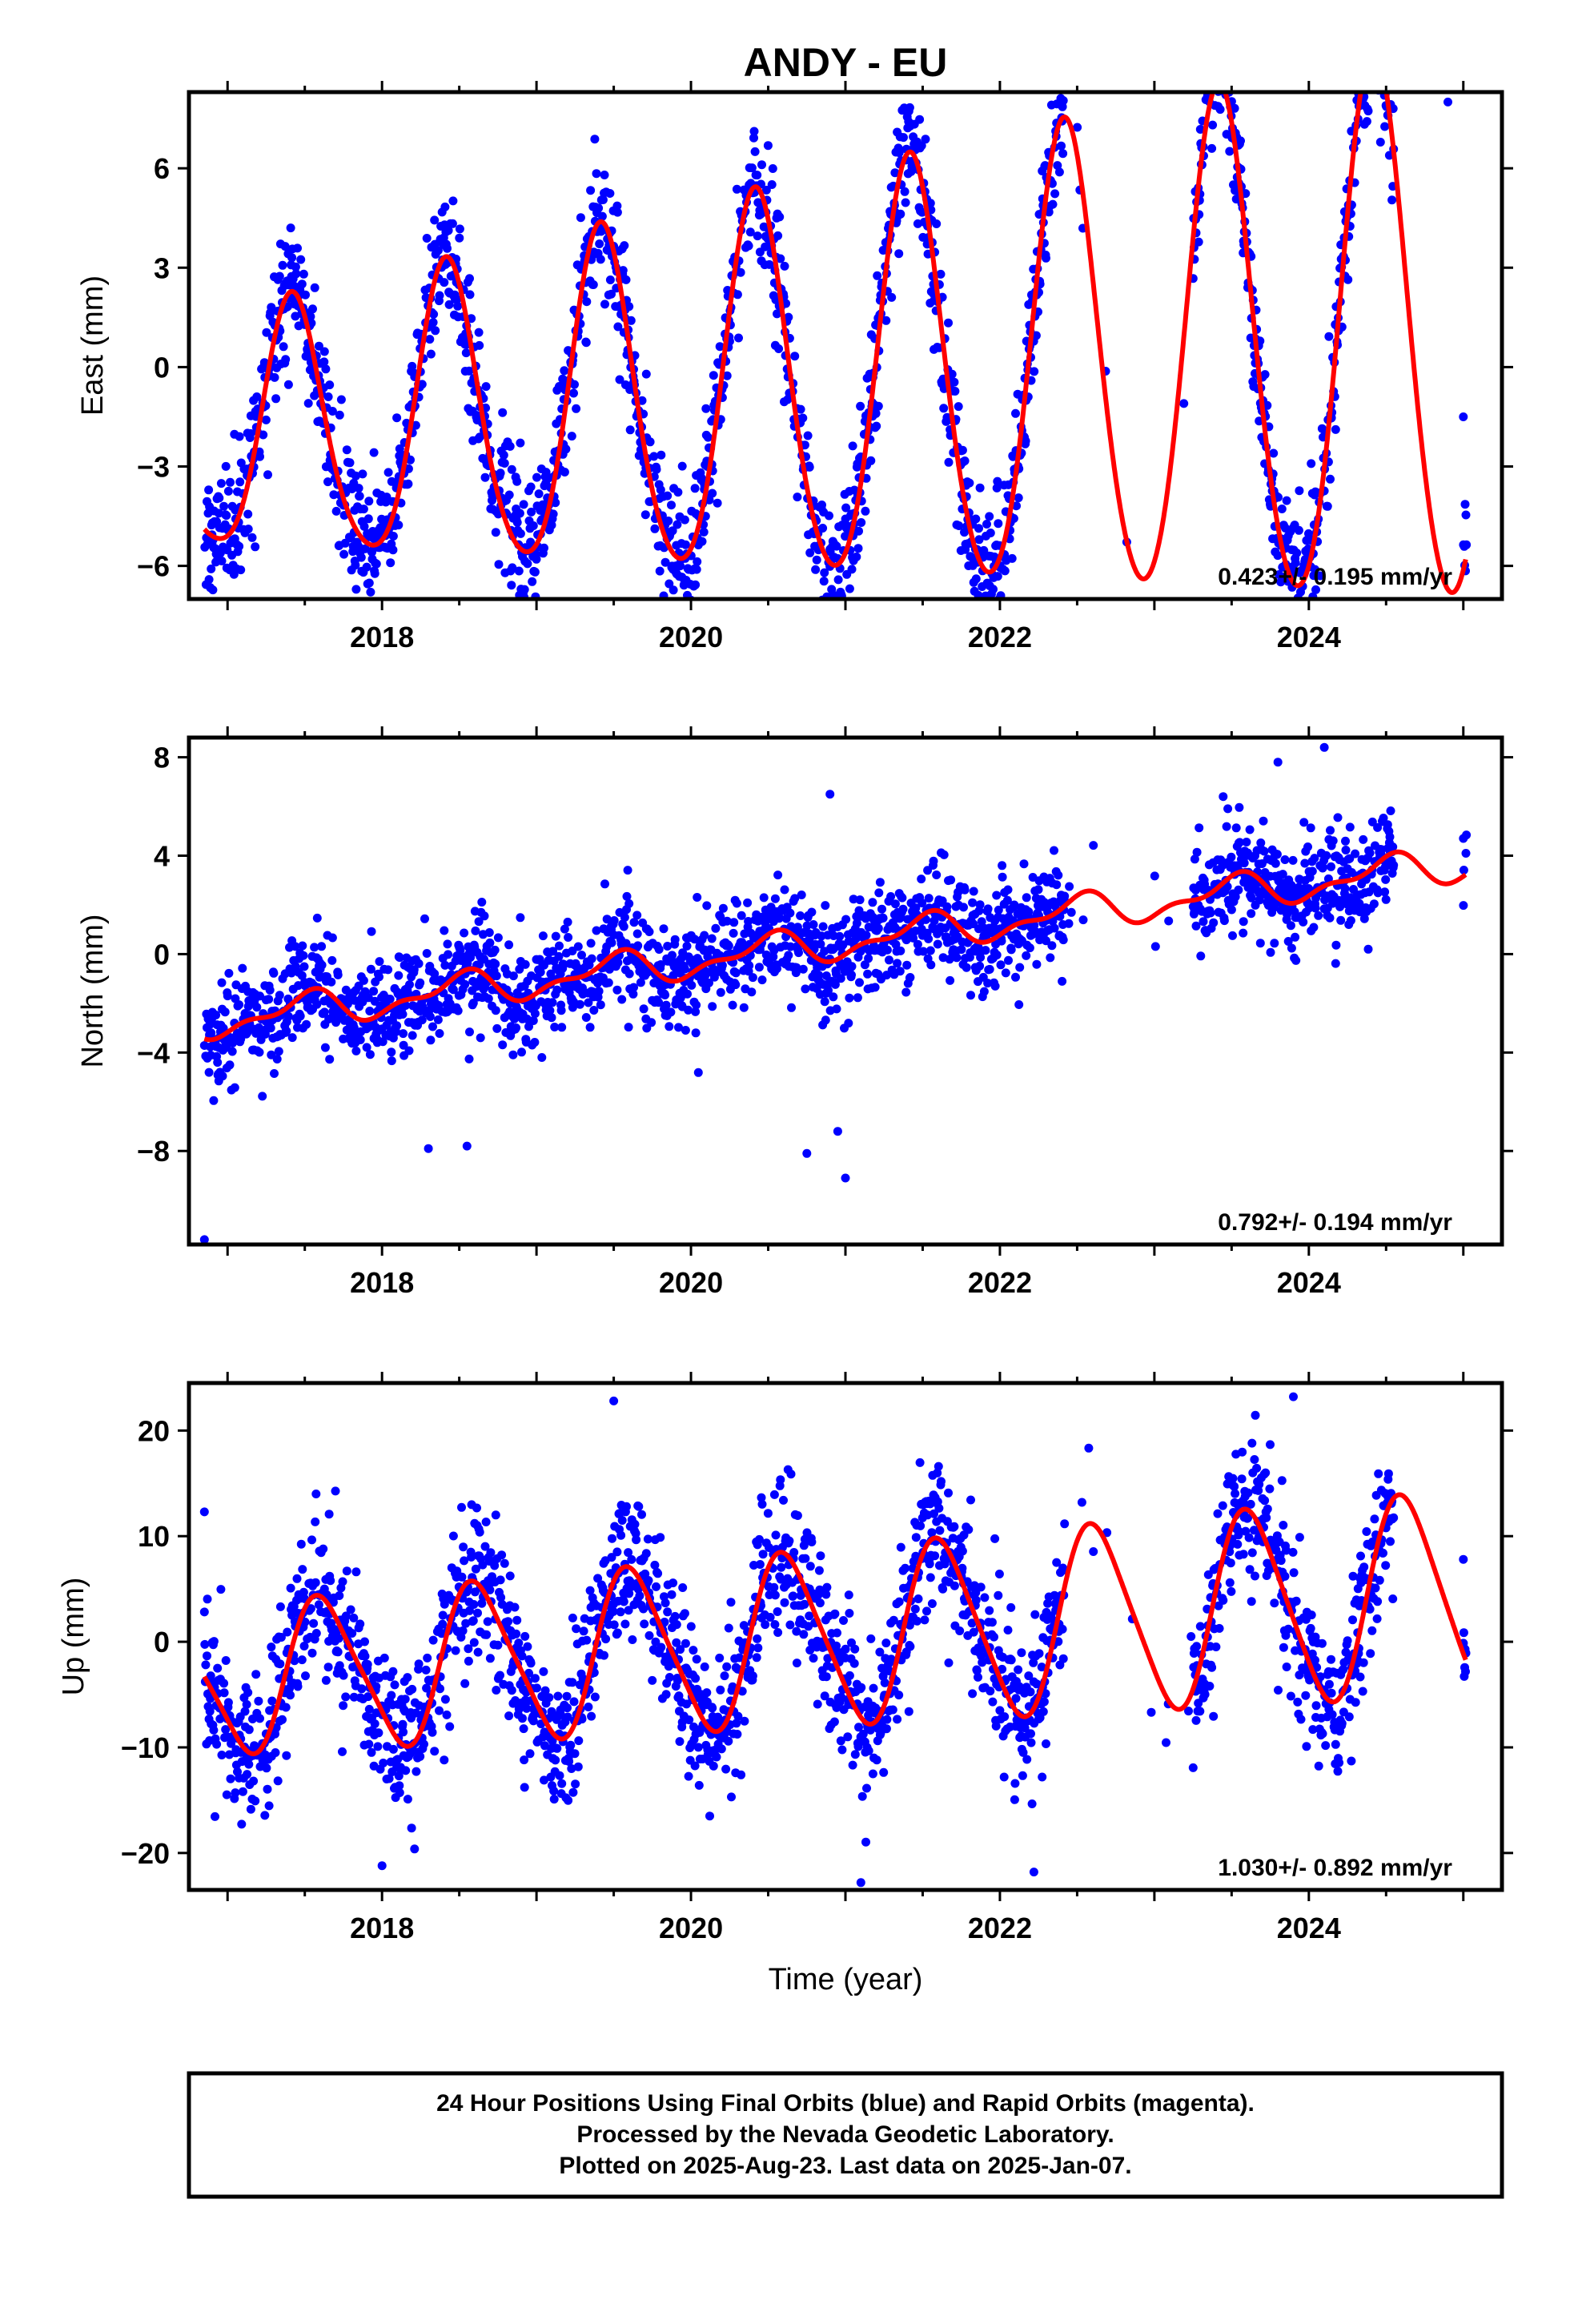 The width and height of the screenshot is (1582, 2324). Describe the element at coordinates (691, 637) in the screenshot. I see `east-x-tick-label: 2020` at that location.